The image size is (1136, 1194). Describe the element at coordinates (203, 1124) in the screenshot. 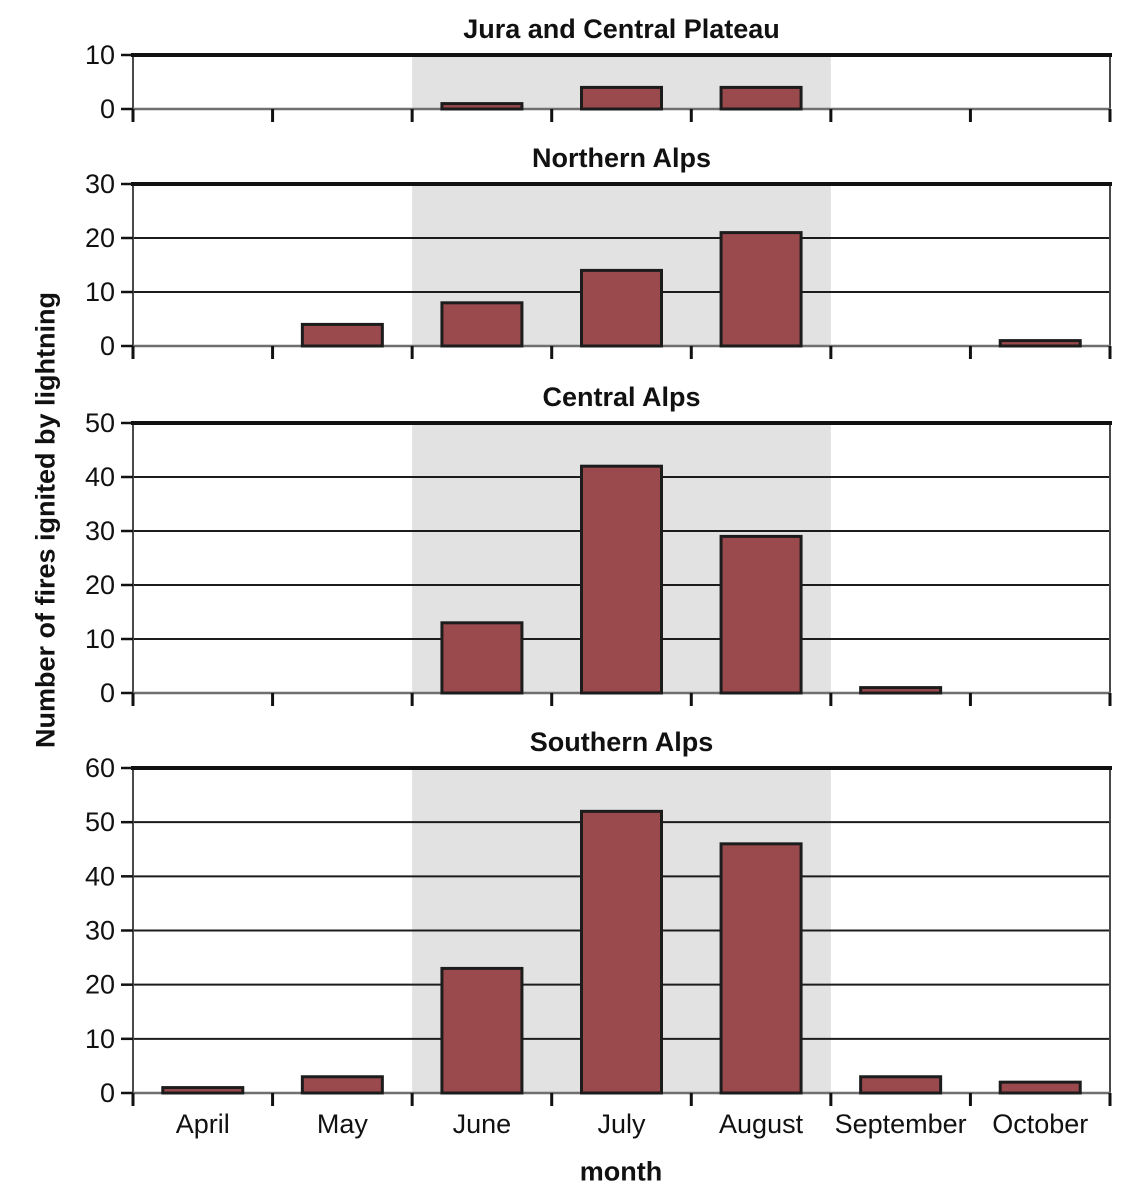

I see `x-tick-label-april: April` at that location.